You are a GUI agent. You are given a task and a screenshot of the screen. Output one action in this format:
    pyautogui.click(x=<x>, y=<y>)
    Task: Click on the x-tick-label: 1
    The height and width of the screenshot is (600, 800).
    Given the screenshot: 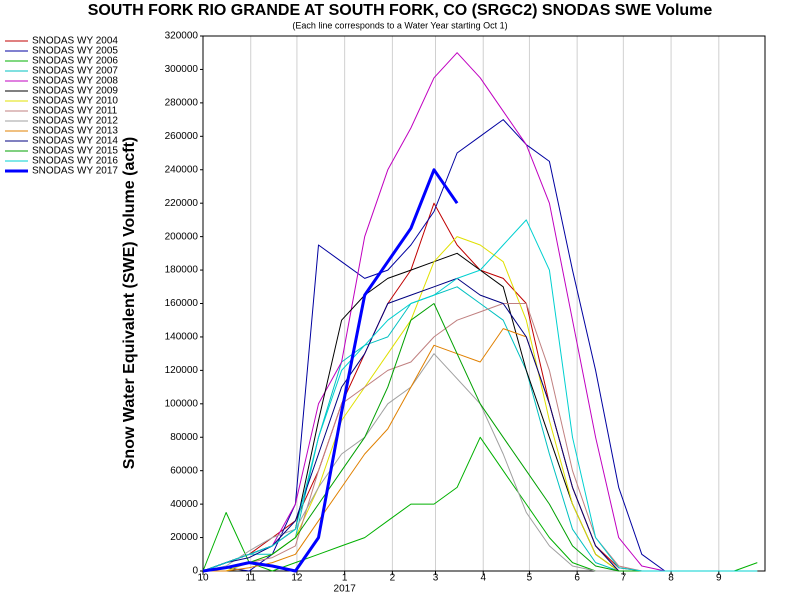 What is the action you would take?
    pyautogui.click(x=345, y=578)
    